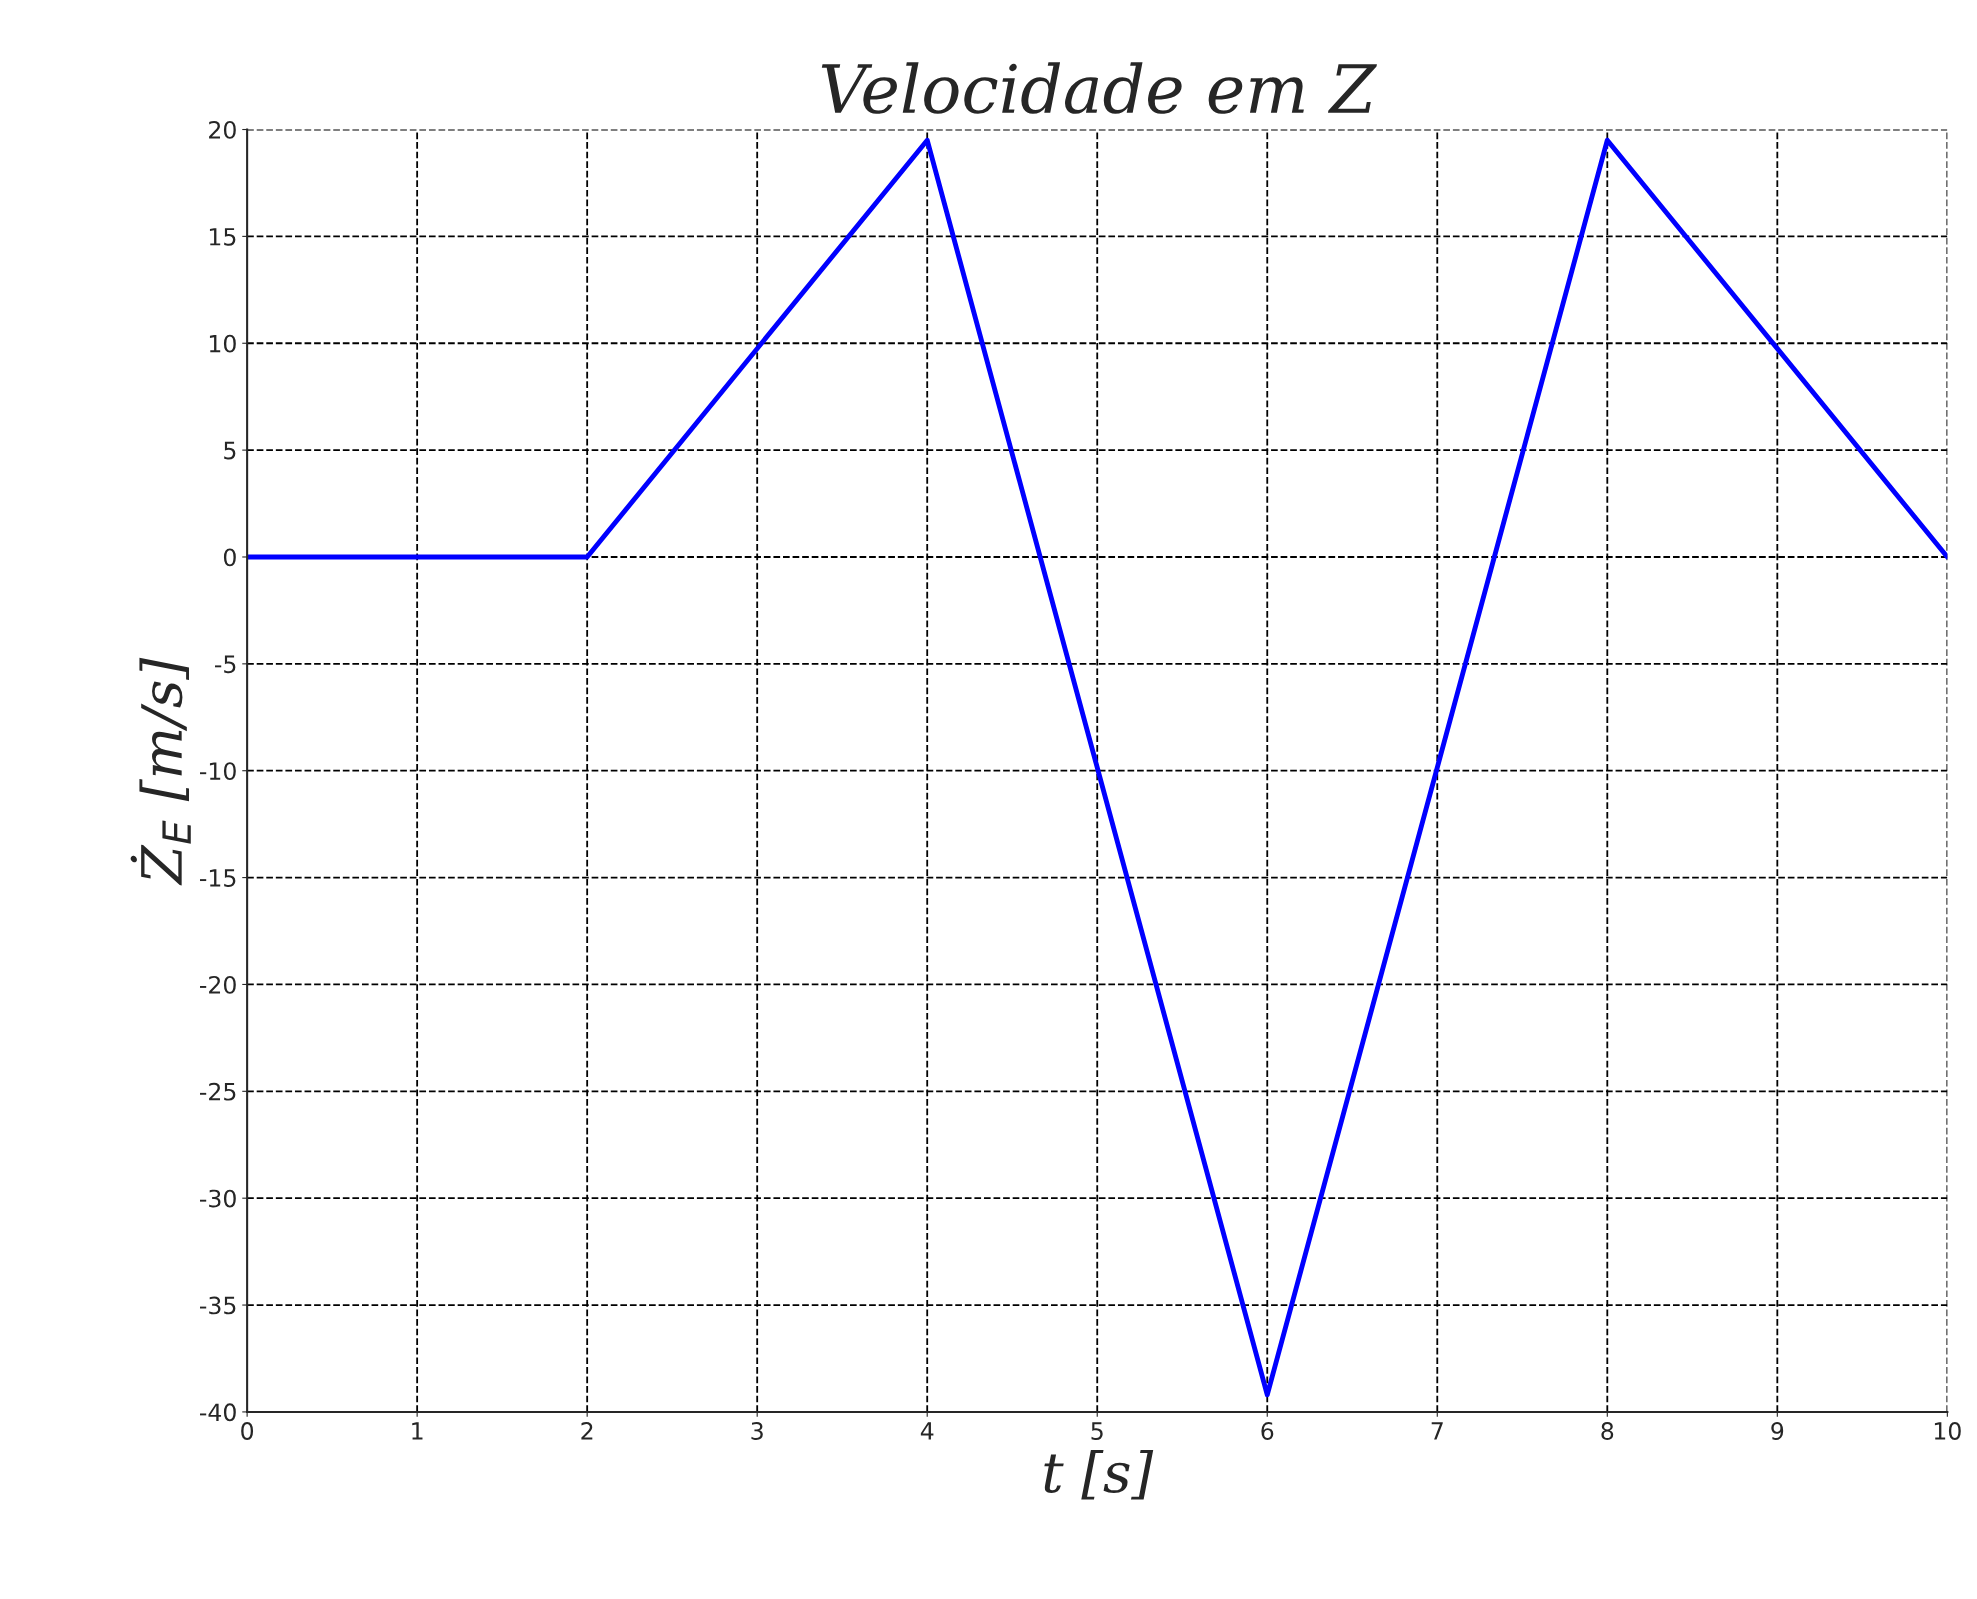 The height and width of the screenshot is (1599, 1977). Describe the element at coordinates (417, 1431) in the screenshot. I see `x-tick-label: 1` at that location.